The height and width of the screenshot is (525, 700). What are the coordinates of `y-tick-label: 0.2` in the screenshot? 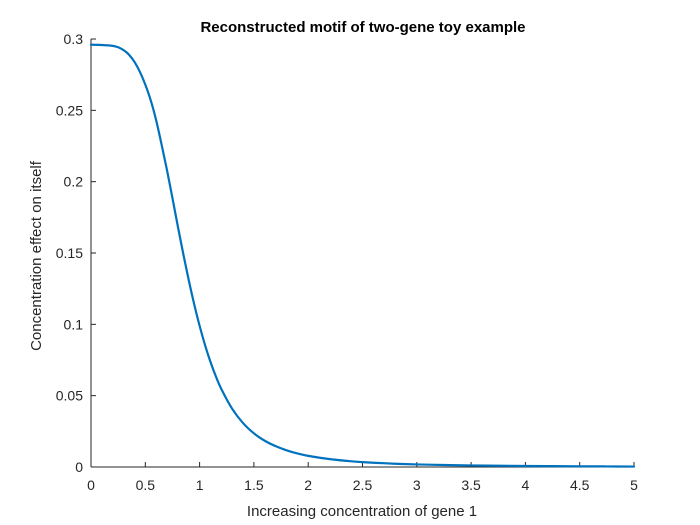 It's located at (74, 182).